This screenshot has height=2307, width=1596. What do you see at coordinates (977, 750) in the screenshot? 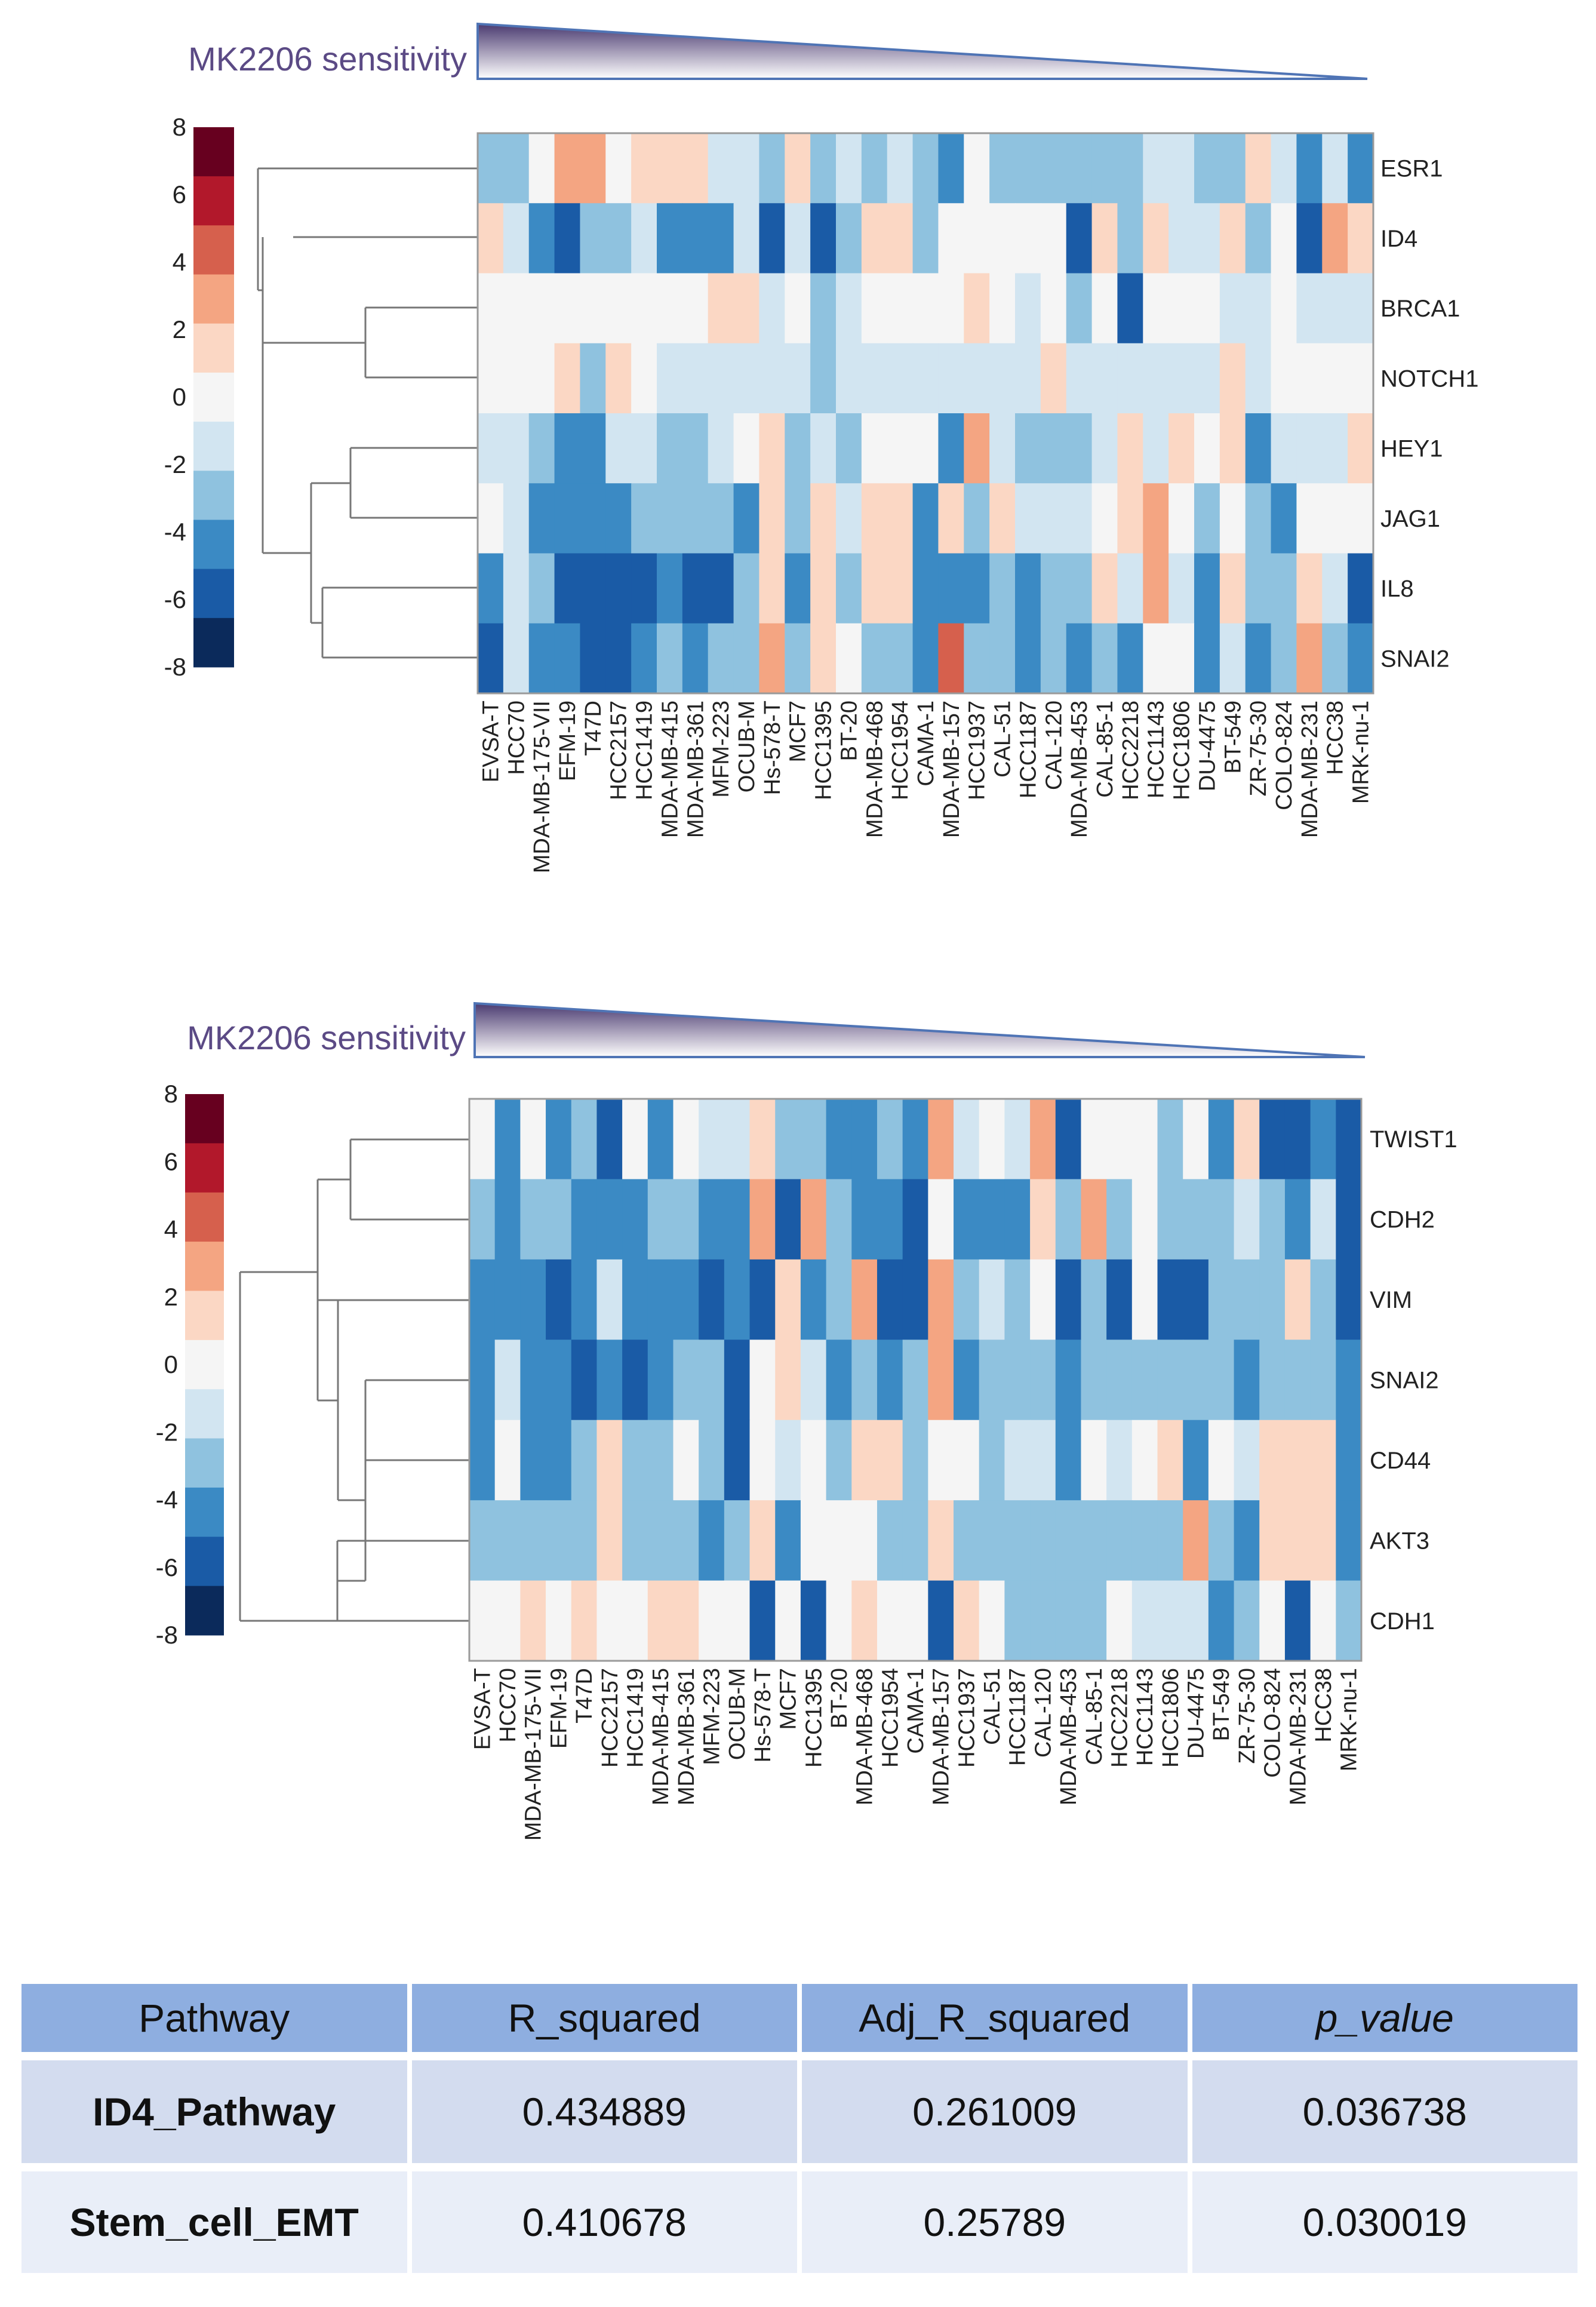
I see `cell-line-label: HCC1937` at bounding box center [977, 750].